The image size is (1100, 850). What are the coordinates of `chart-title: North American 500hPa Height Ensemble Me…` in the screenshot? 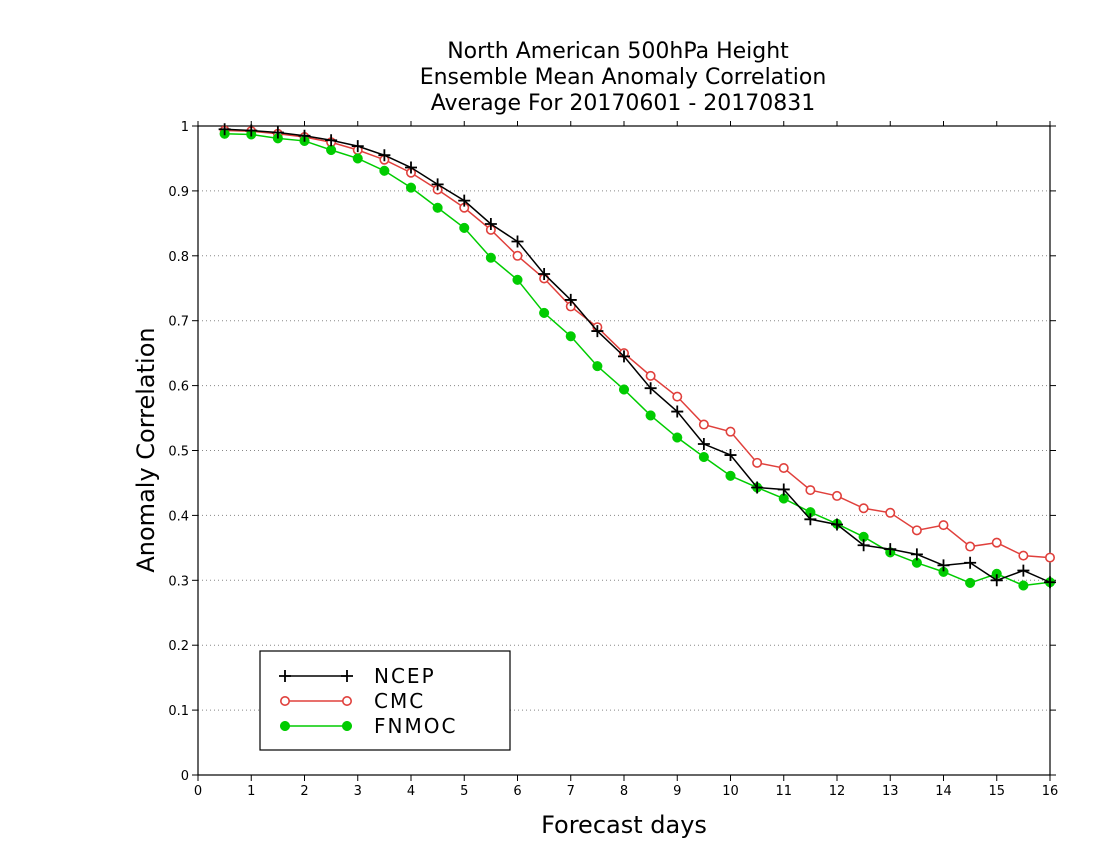 It's located at (623, 77).